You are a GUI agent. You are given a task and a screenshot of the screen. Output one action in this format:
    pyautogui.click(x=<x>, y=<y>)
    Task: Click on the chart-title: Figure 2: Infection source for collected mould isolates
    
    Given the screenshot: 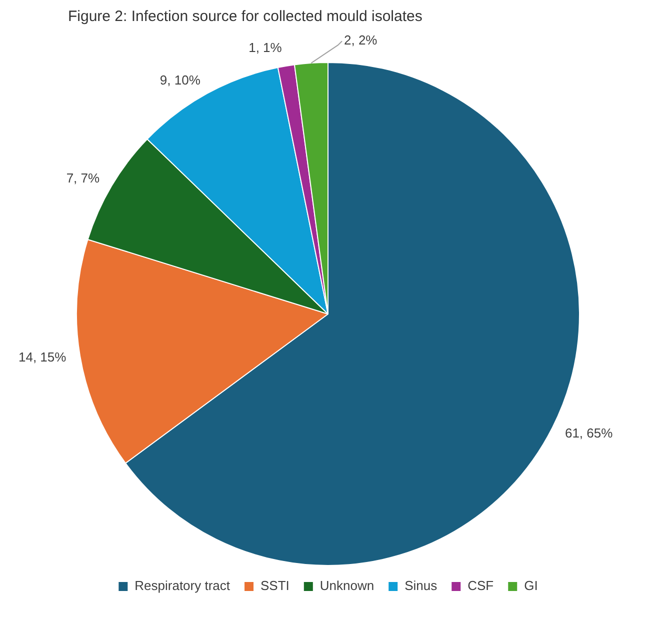 What is the action you would take?
    pyautogui.click(x=245, y=17)
    